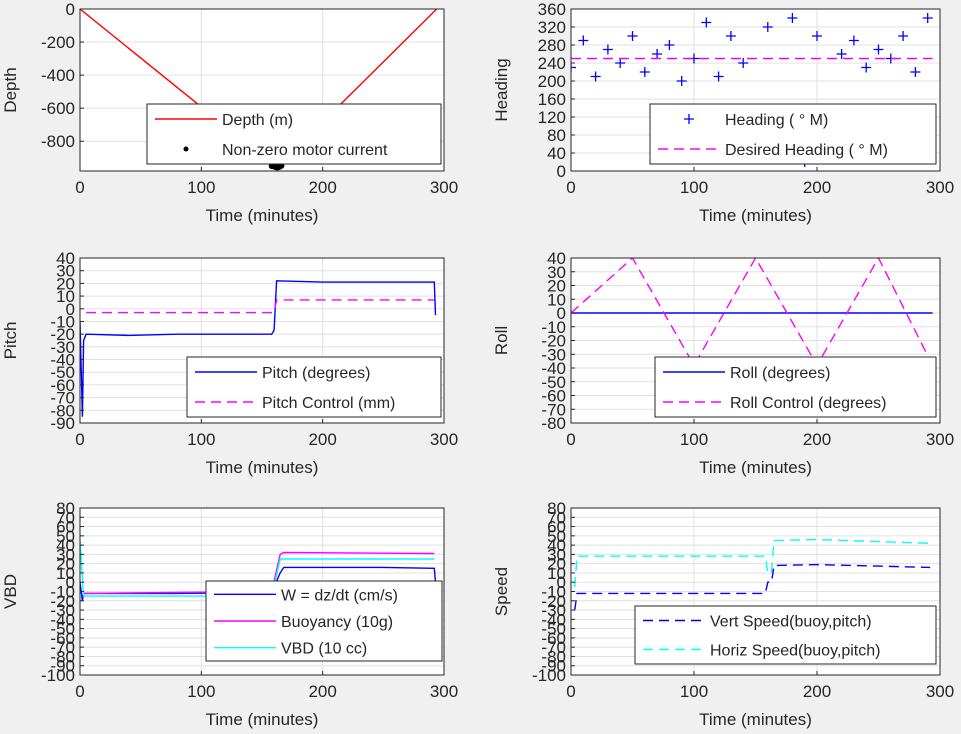  Describe the element at coordinates (552, 63) in the screenshot. I see `heading-ytick-label: 240` at that location.